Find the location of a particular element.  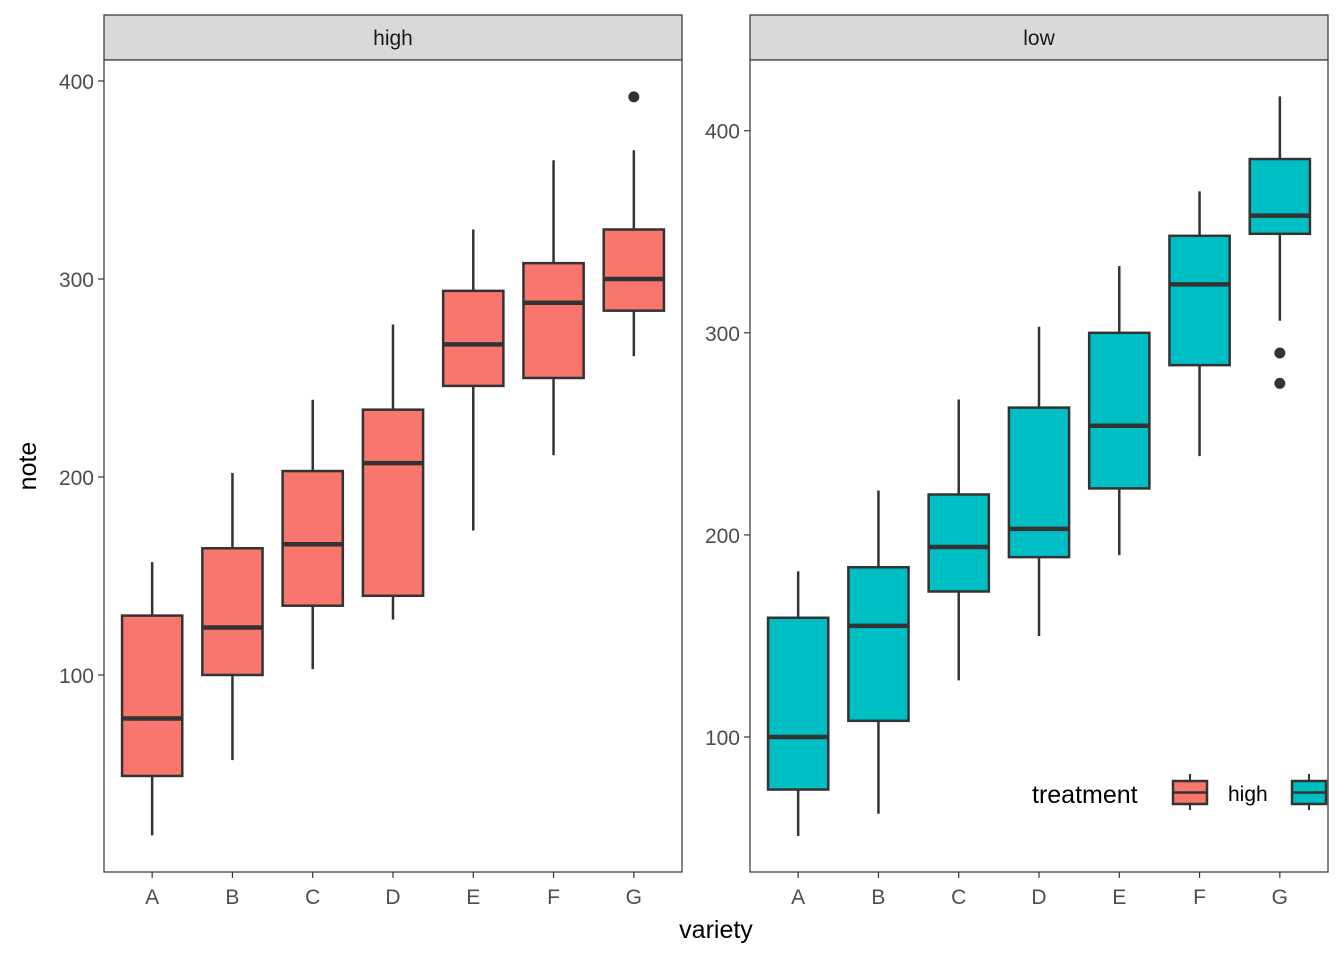

box-high-F is located at coordinates (553, 308).